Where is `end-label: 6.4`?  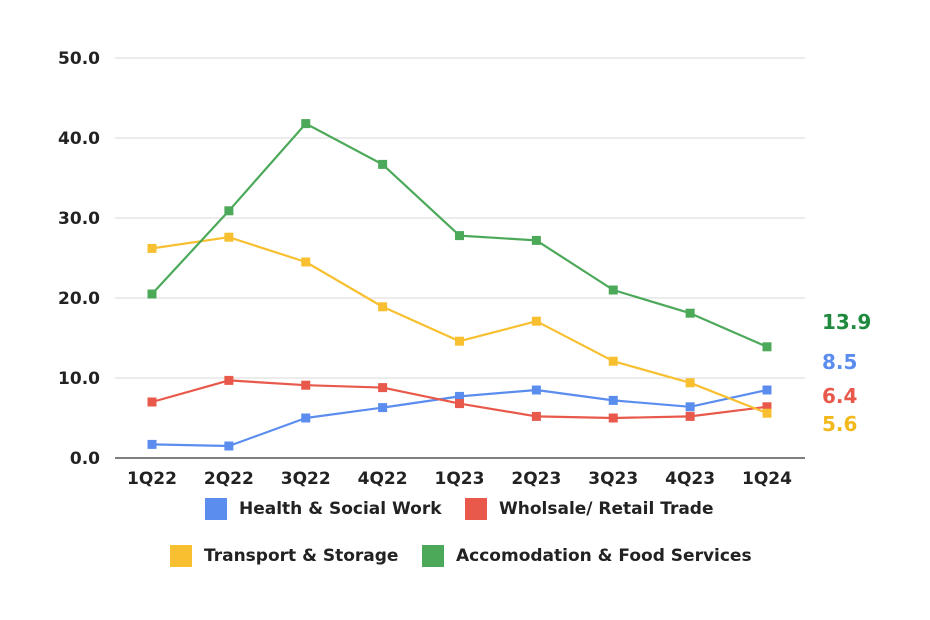
end-label: 6.4 is located at coordinates (839, 396).